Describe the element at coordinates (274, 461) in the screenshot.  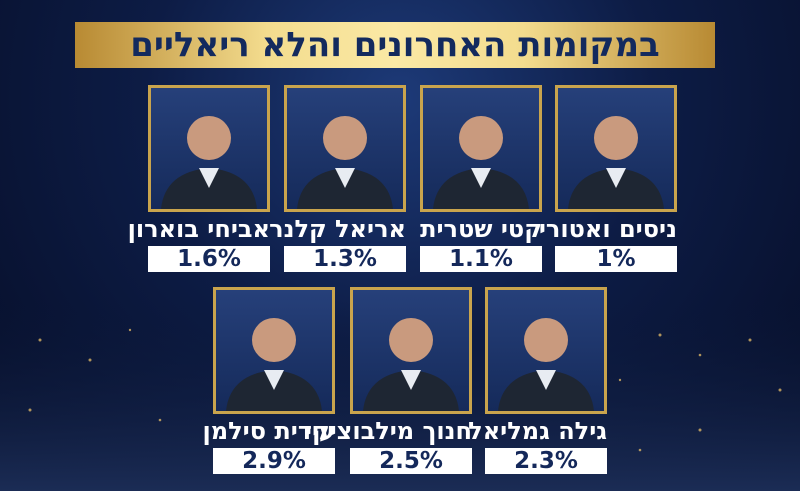
I see `candidate-percent: 2.9%` at that location.